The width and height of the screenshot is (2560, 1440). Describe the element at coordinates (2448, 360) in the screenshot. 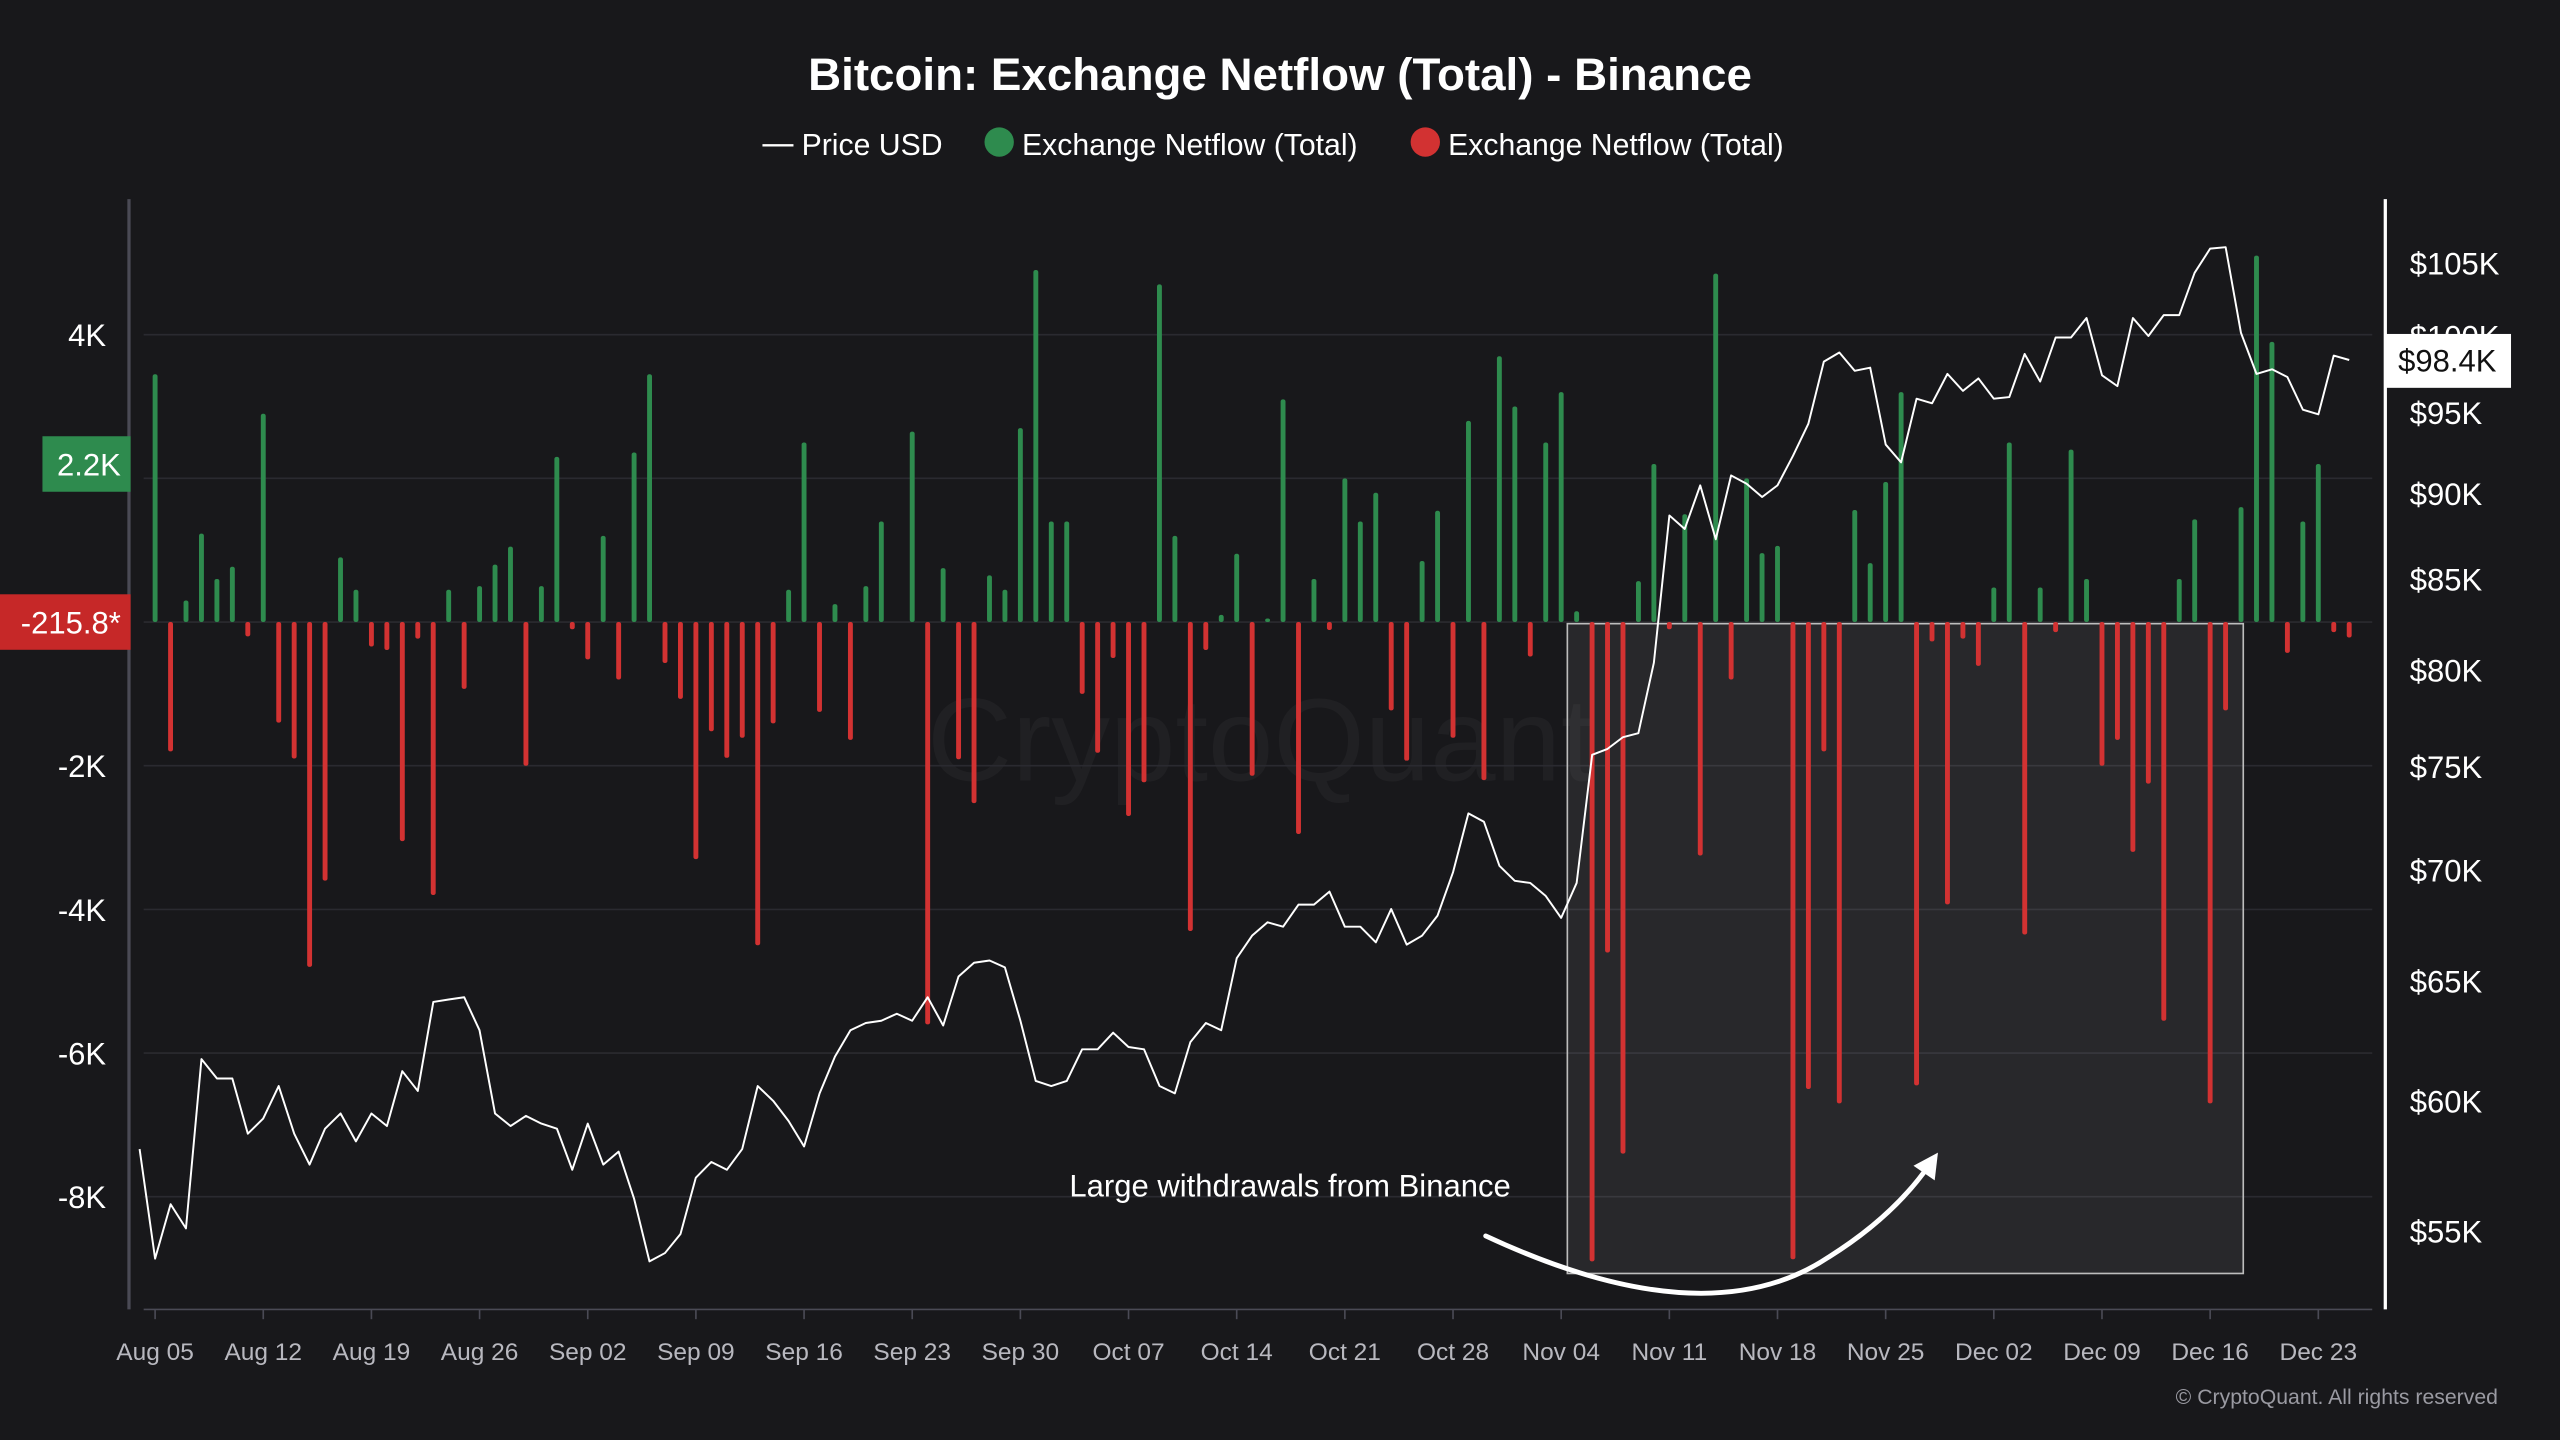

I see `badge-background` at that location.